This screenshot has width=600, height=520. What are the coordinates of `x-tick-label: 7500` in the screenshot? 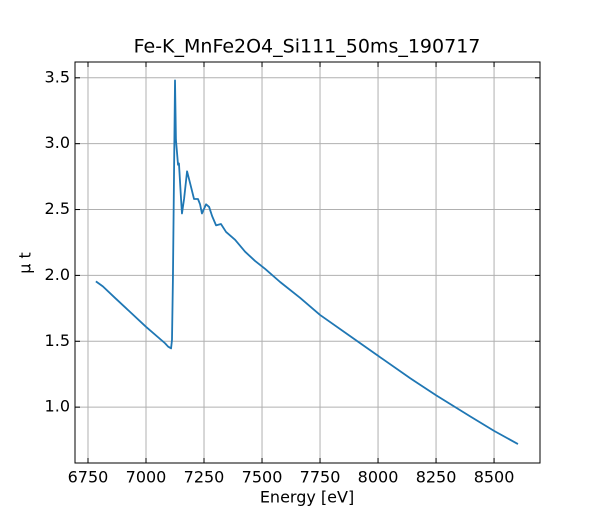 It's located at (262, 477).